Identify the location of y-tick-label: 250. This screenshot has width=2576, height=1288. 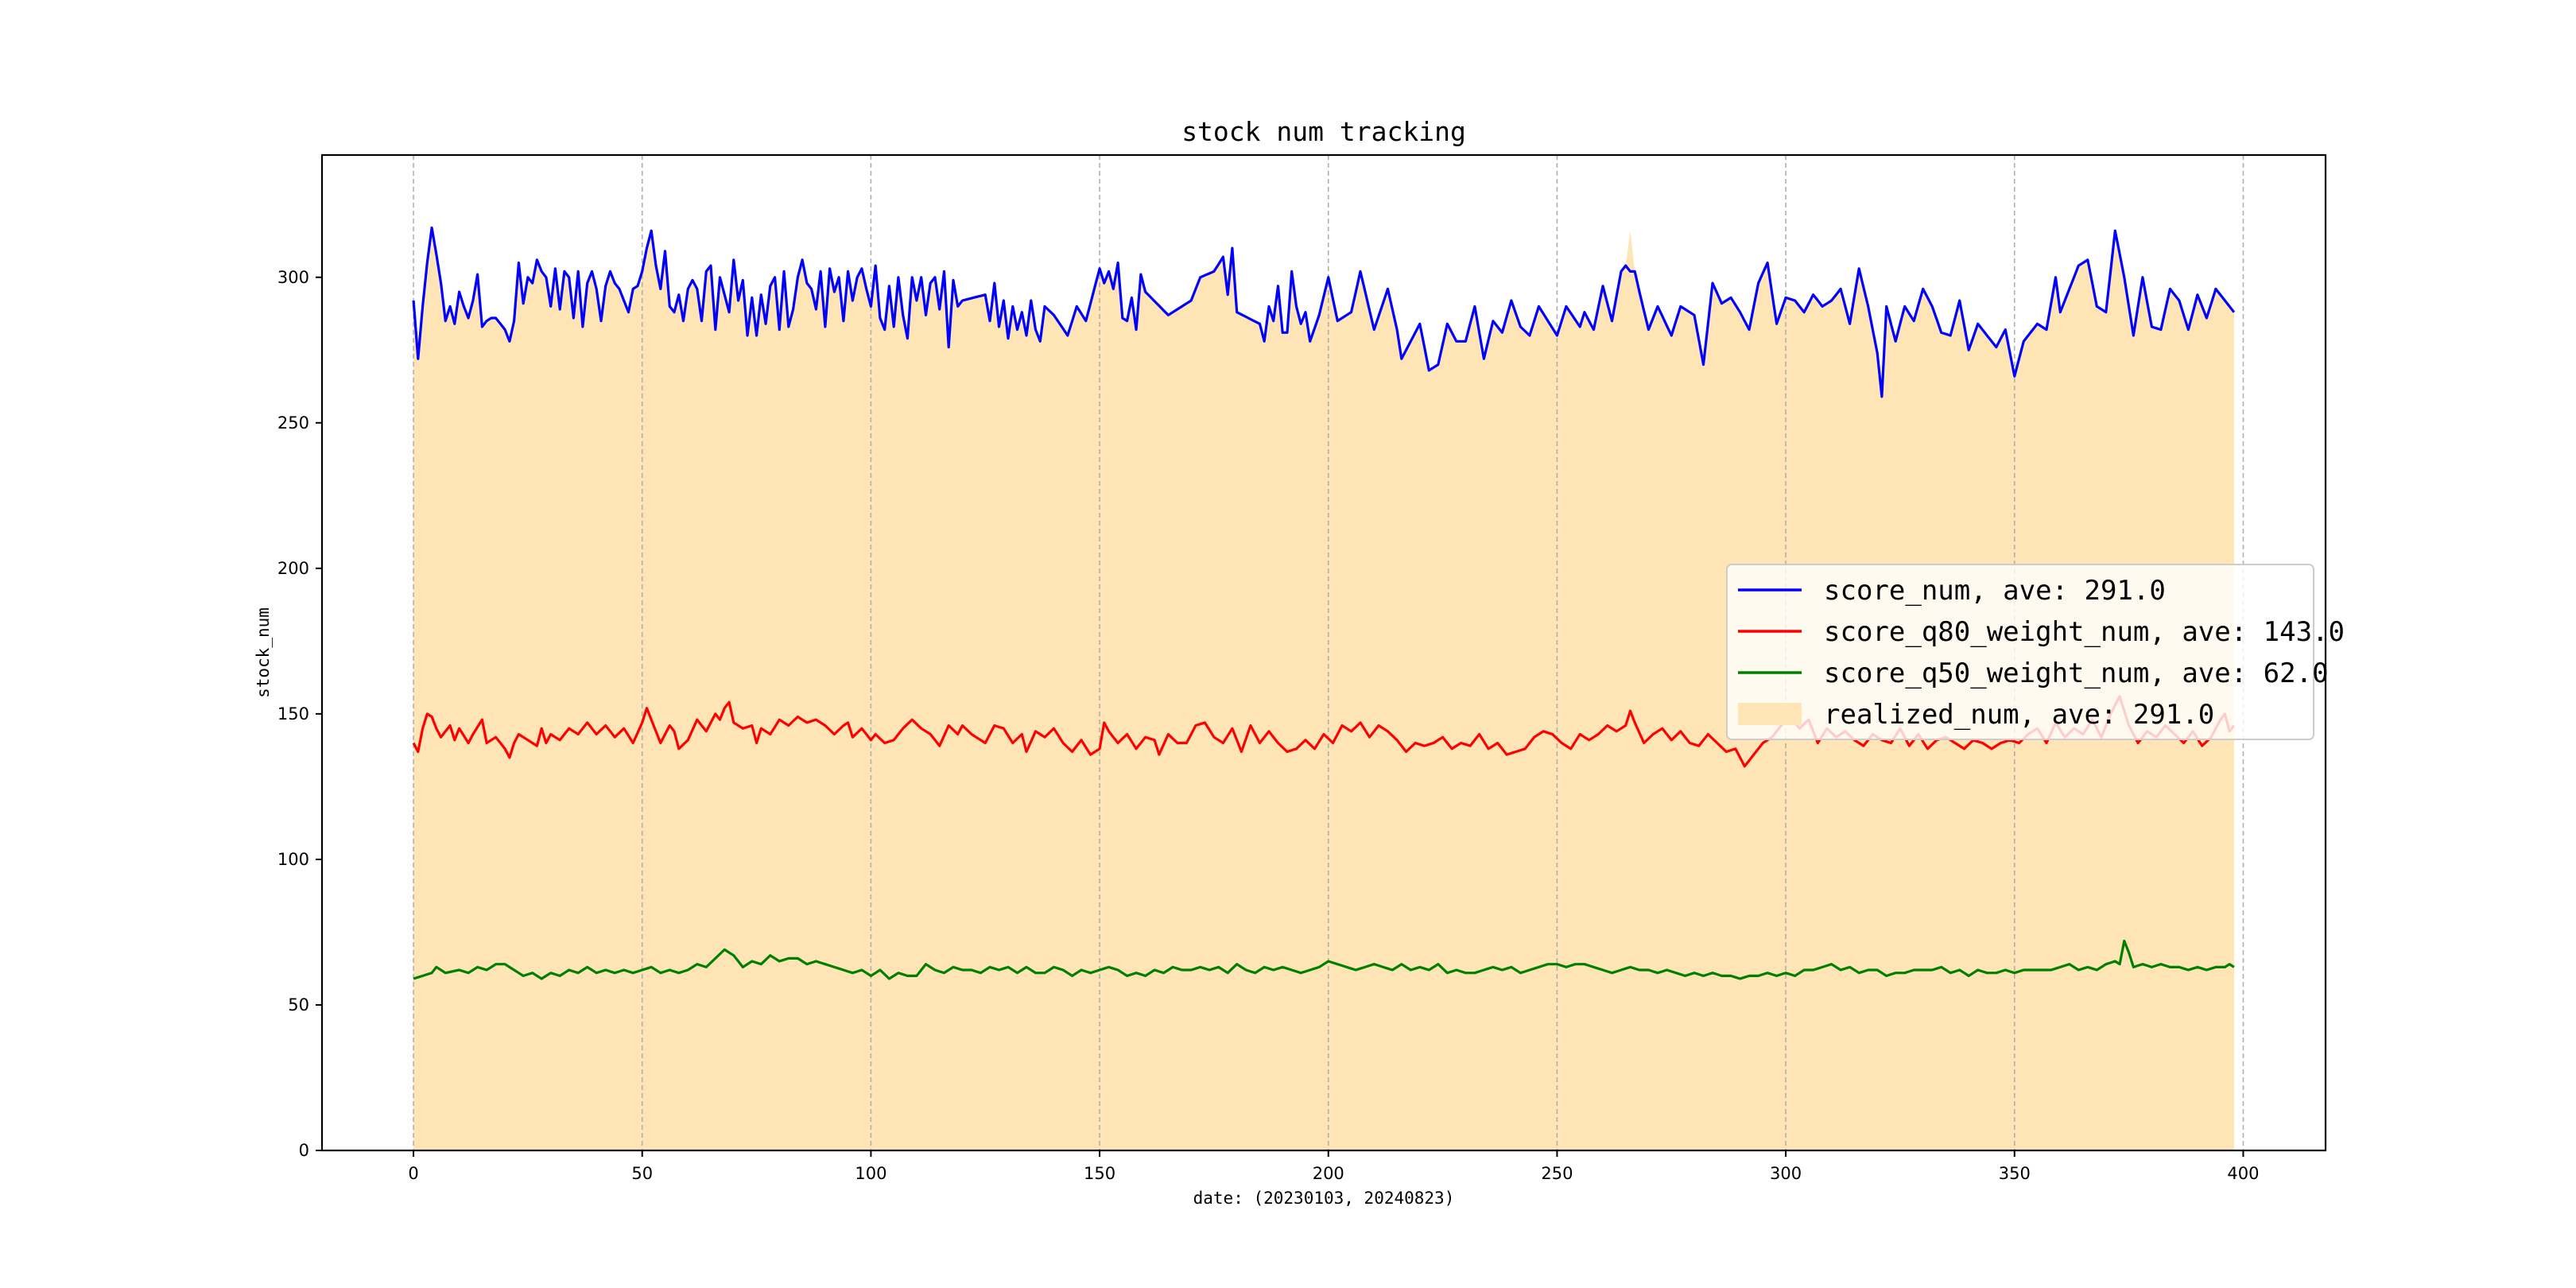
(293, 423).